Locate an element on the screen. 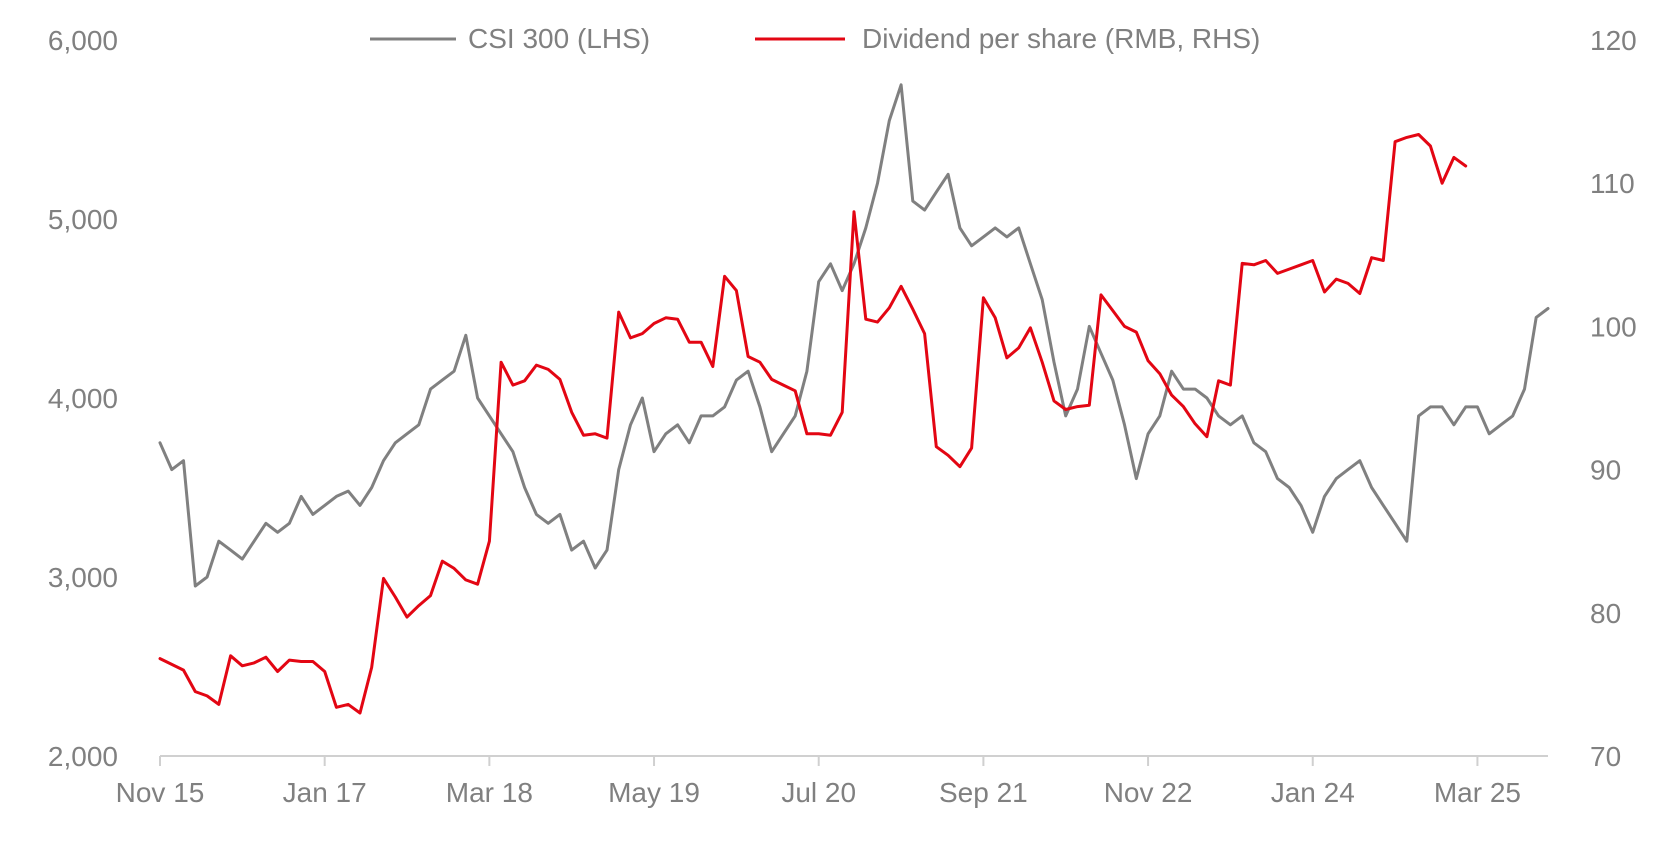  left-axis-tick-label: 4,000 is located at coordinates (83, 398).